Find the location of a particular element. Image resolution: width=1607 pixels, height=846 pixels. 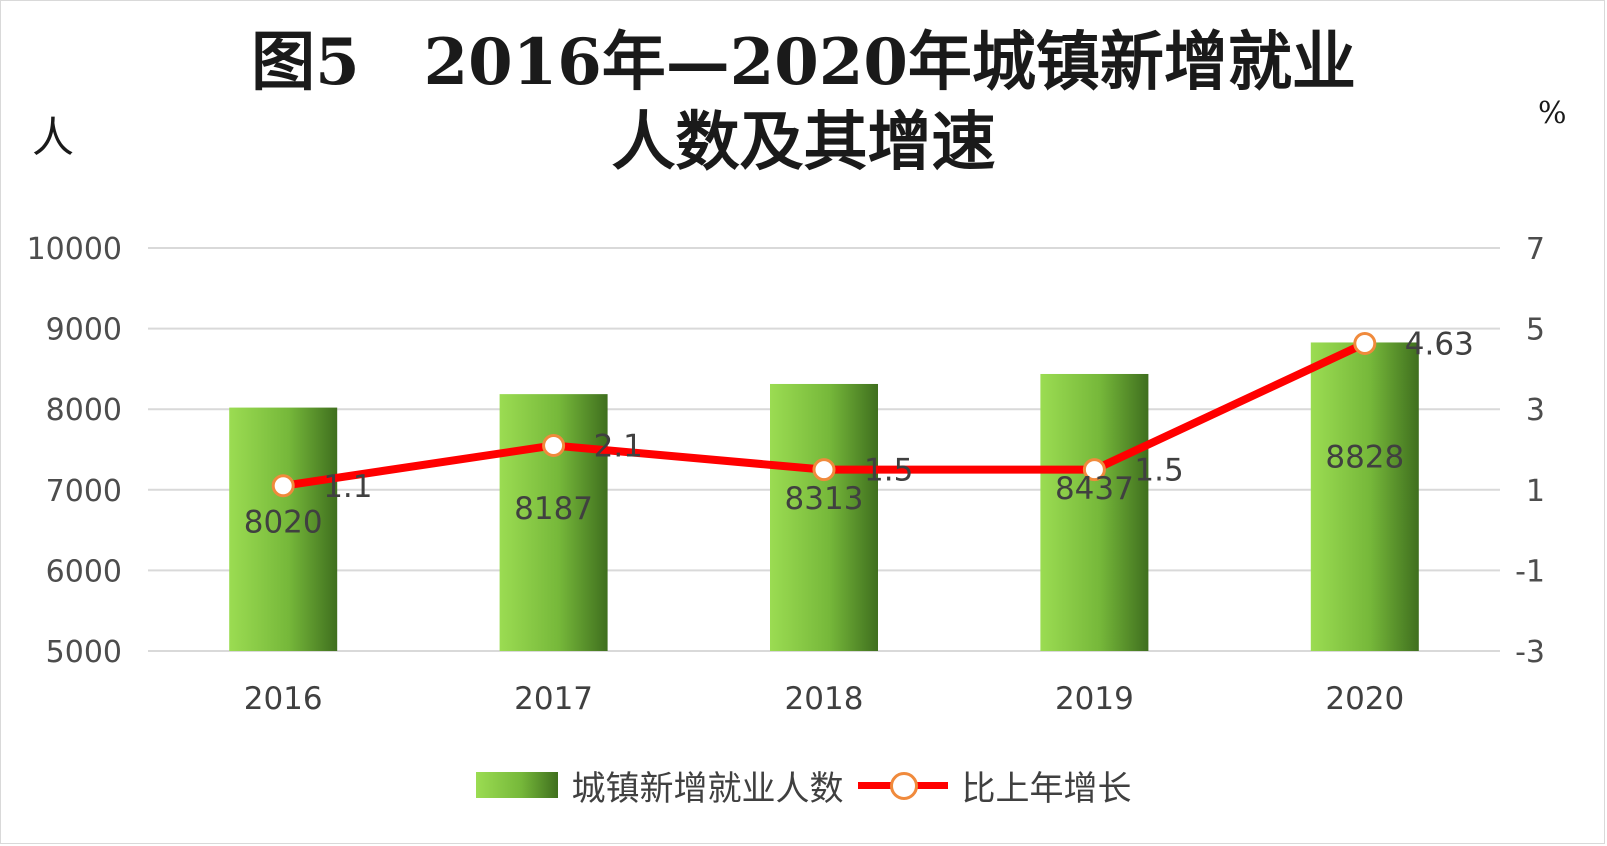

bar-value-label: 8313 is located at coordinates (824, 499).